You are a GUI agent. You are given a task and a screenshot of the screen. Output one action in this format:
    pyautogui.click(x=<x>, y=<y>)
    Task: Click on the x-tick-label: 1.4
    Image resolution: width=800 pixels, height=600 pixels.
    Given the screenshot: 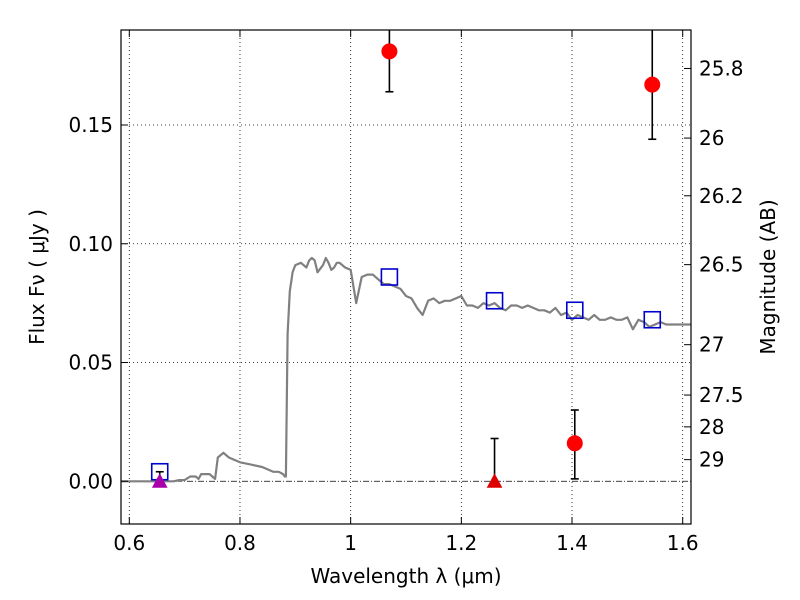 What is the action you would take?
    pyautogui.click(x=572, y=543)
    